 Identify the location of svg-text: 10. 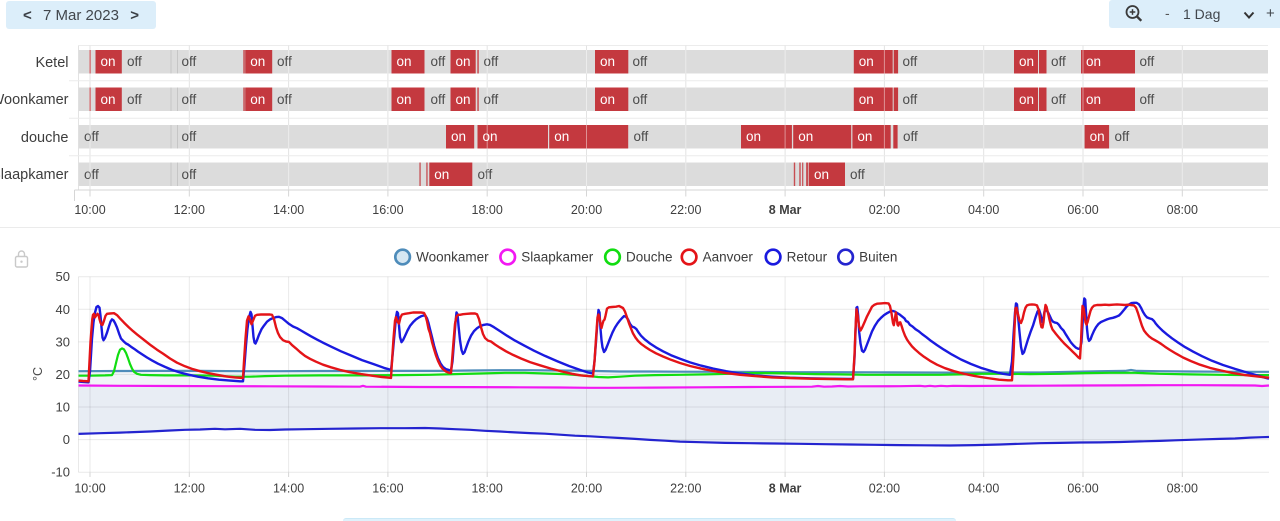
(63, 407).